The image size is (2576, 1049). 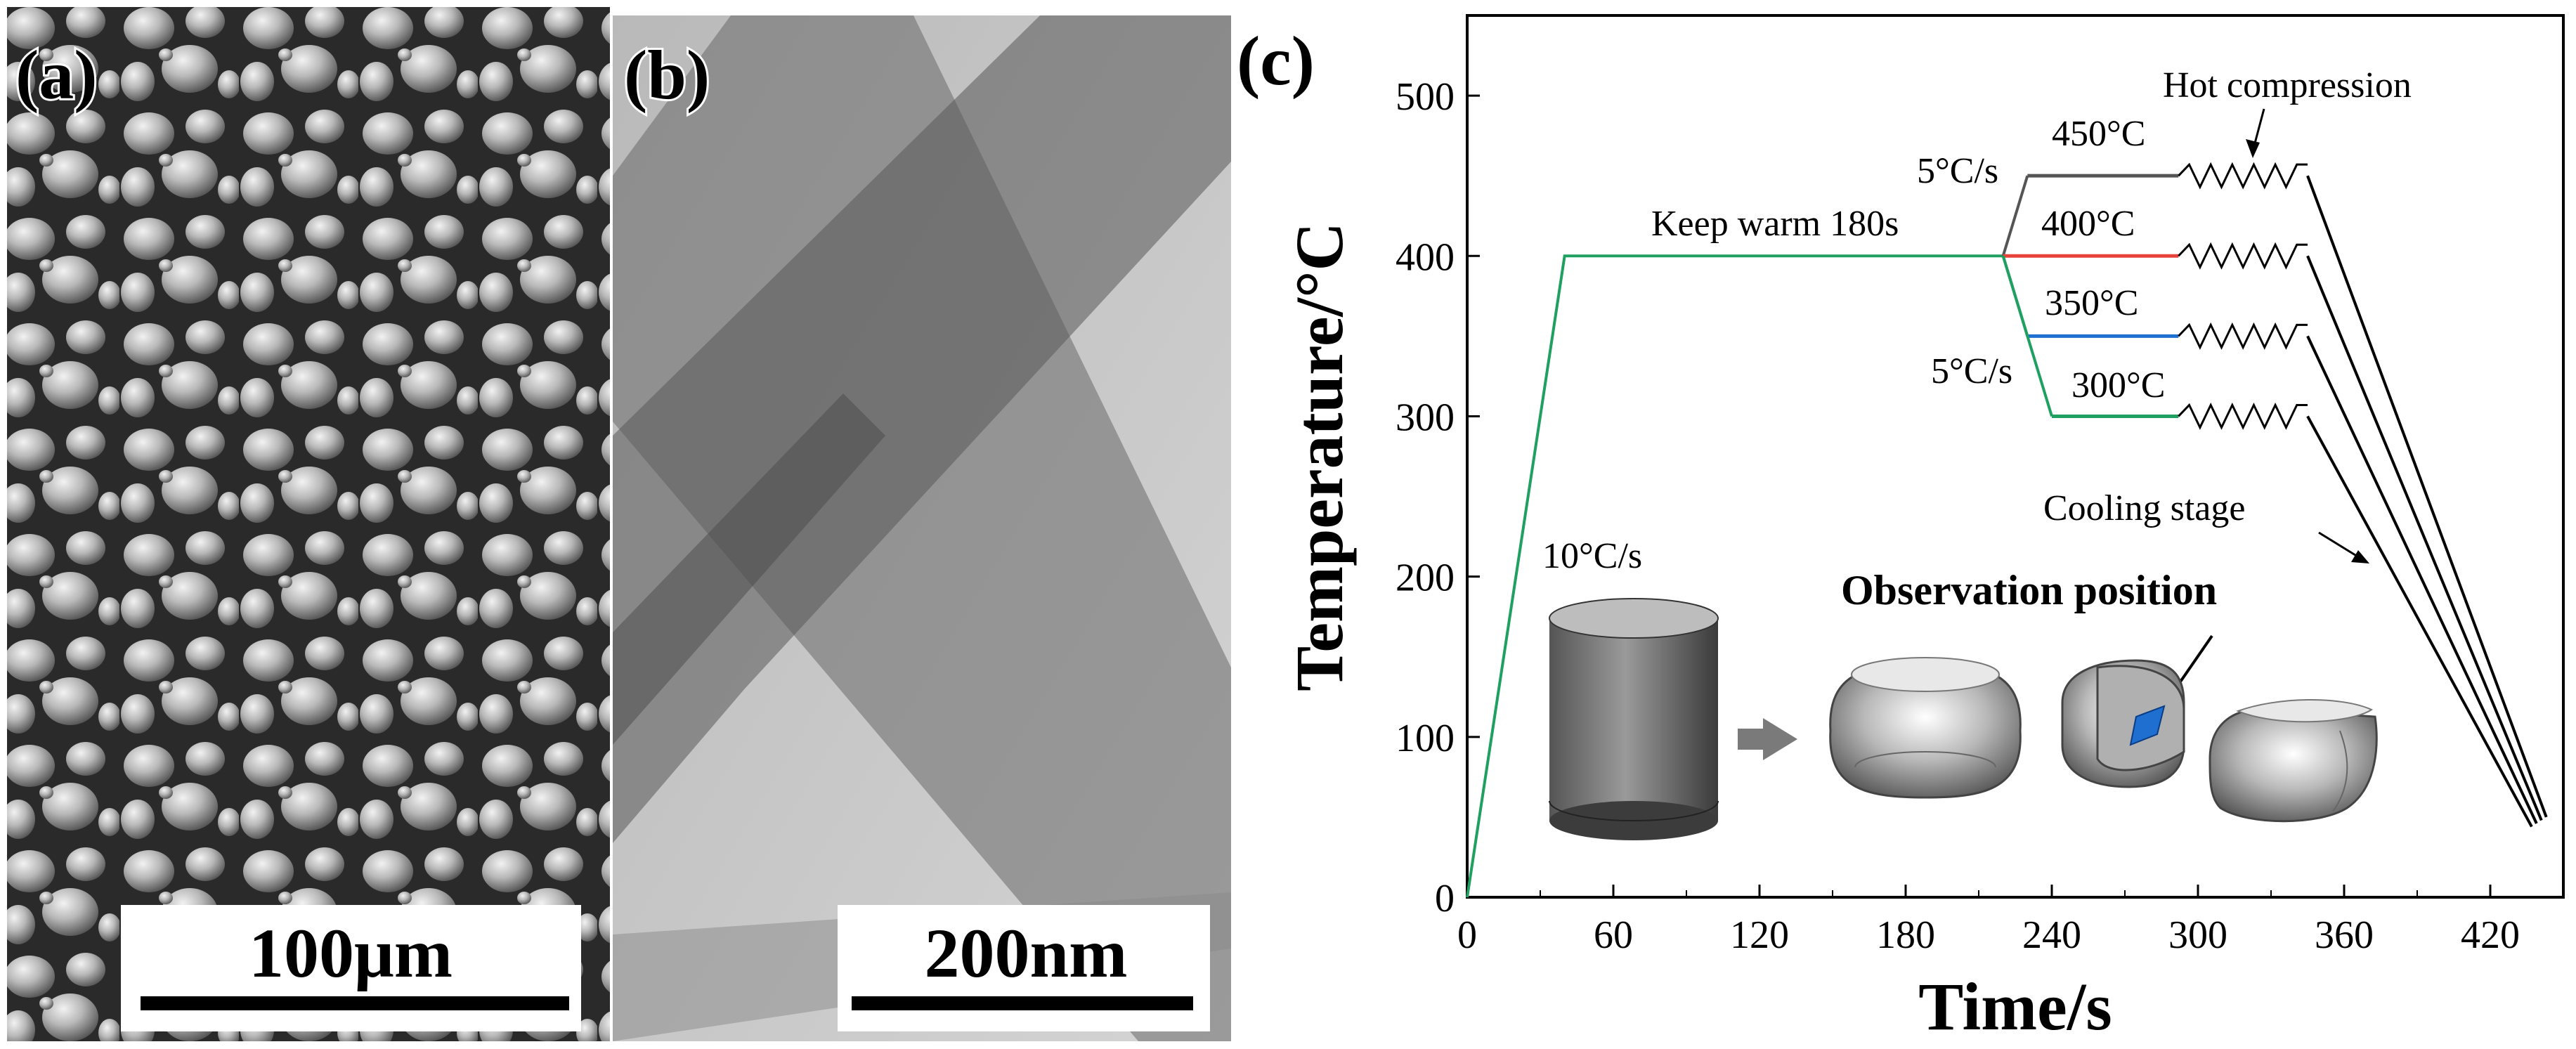 What do you see at coordinates (2255, 133) in the screenshot?
I see `hot-compression-arrow` at bounding box center [2255, 133].